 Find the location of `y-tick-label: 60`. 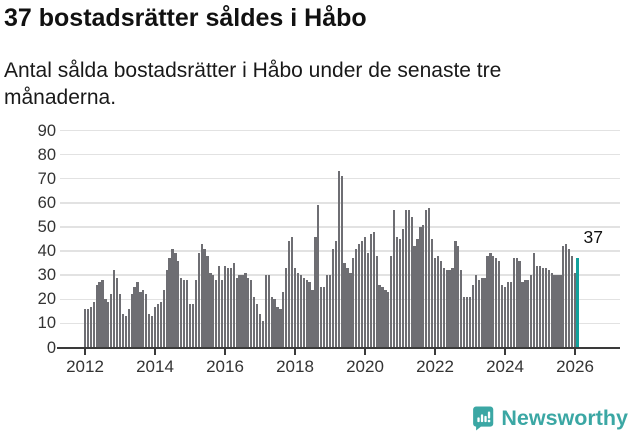

y-tick-label: 60 is located at coordinates (46, 202).